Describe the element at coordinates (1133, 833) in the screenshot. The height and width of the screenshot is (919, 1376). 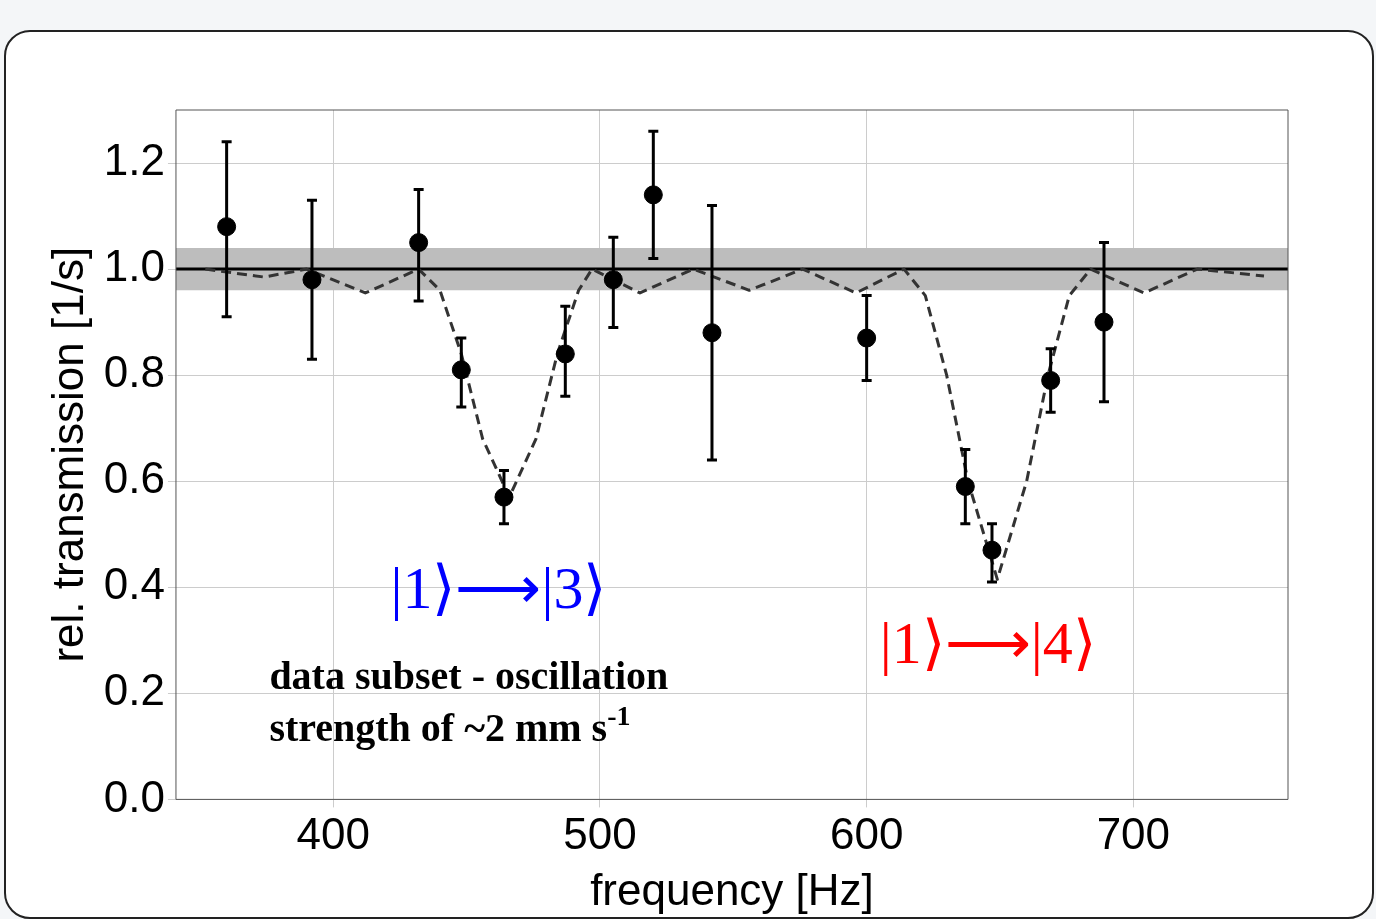
I see `x-tick-label: 700` at that location.